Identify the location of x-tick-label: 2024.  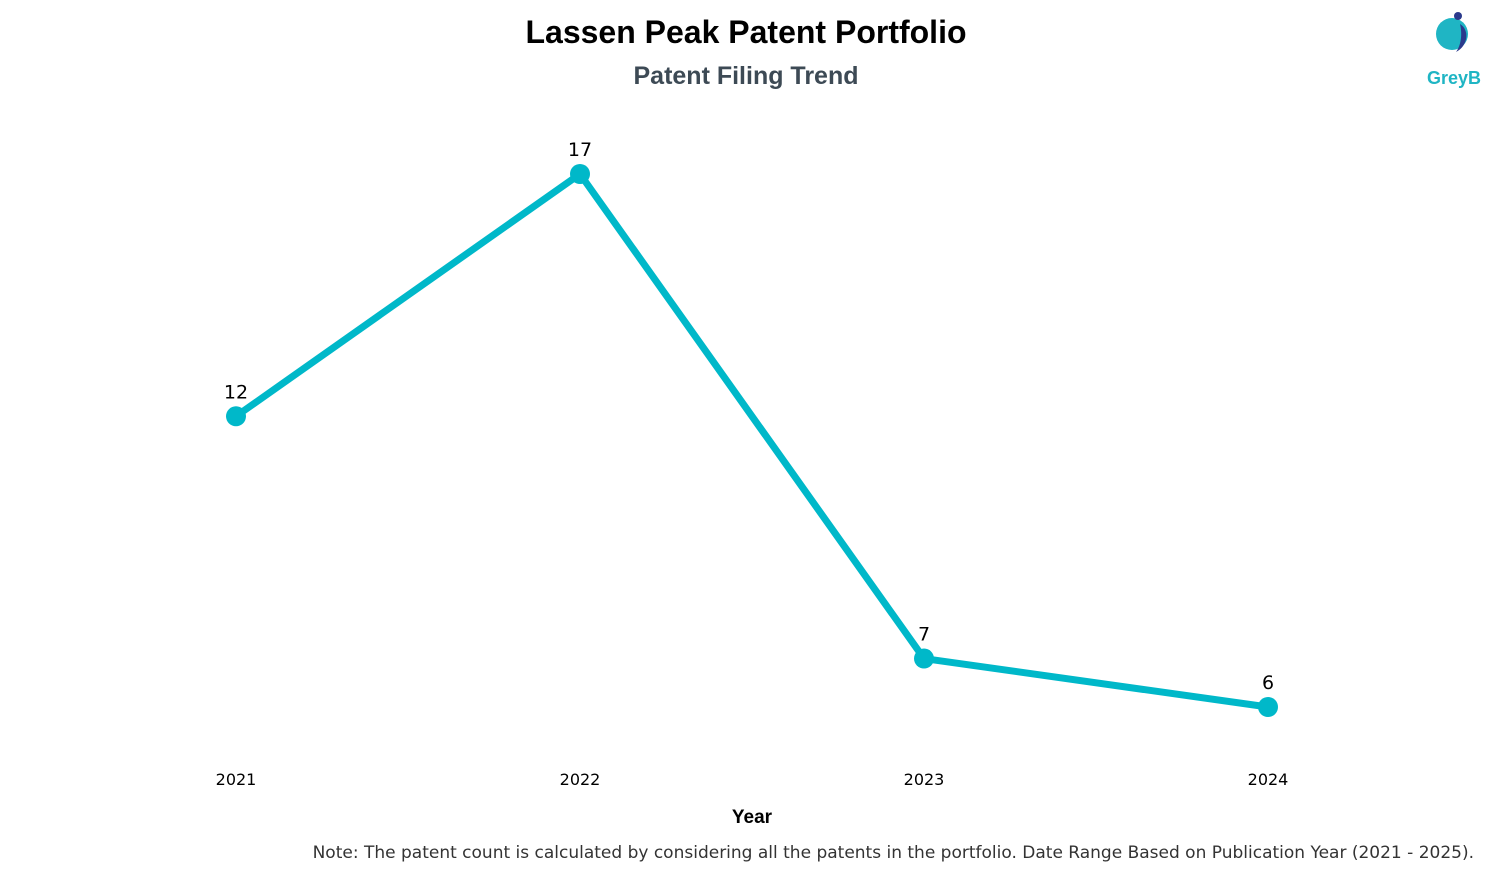
(1268, 779).